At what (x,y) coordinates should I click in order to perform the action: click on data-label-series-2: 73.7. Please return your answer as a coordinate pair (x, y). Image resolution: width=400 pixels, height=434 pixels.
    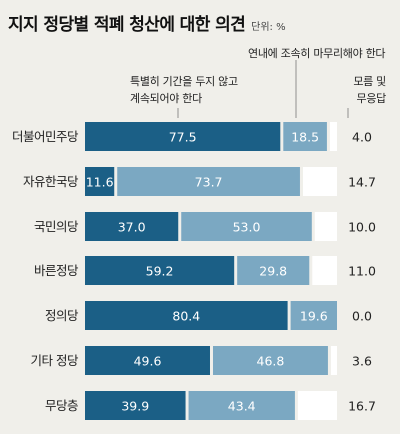
    Looking at the image, I should click on (209, 182).